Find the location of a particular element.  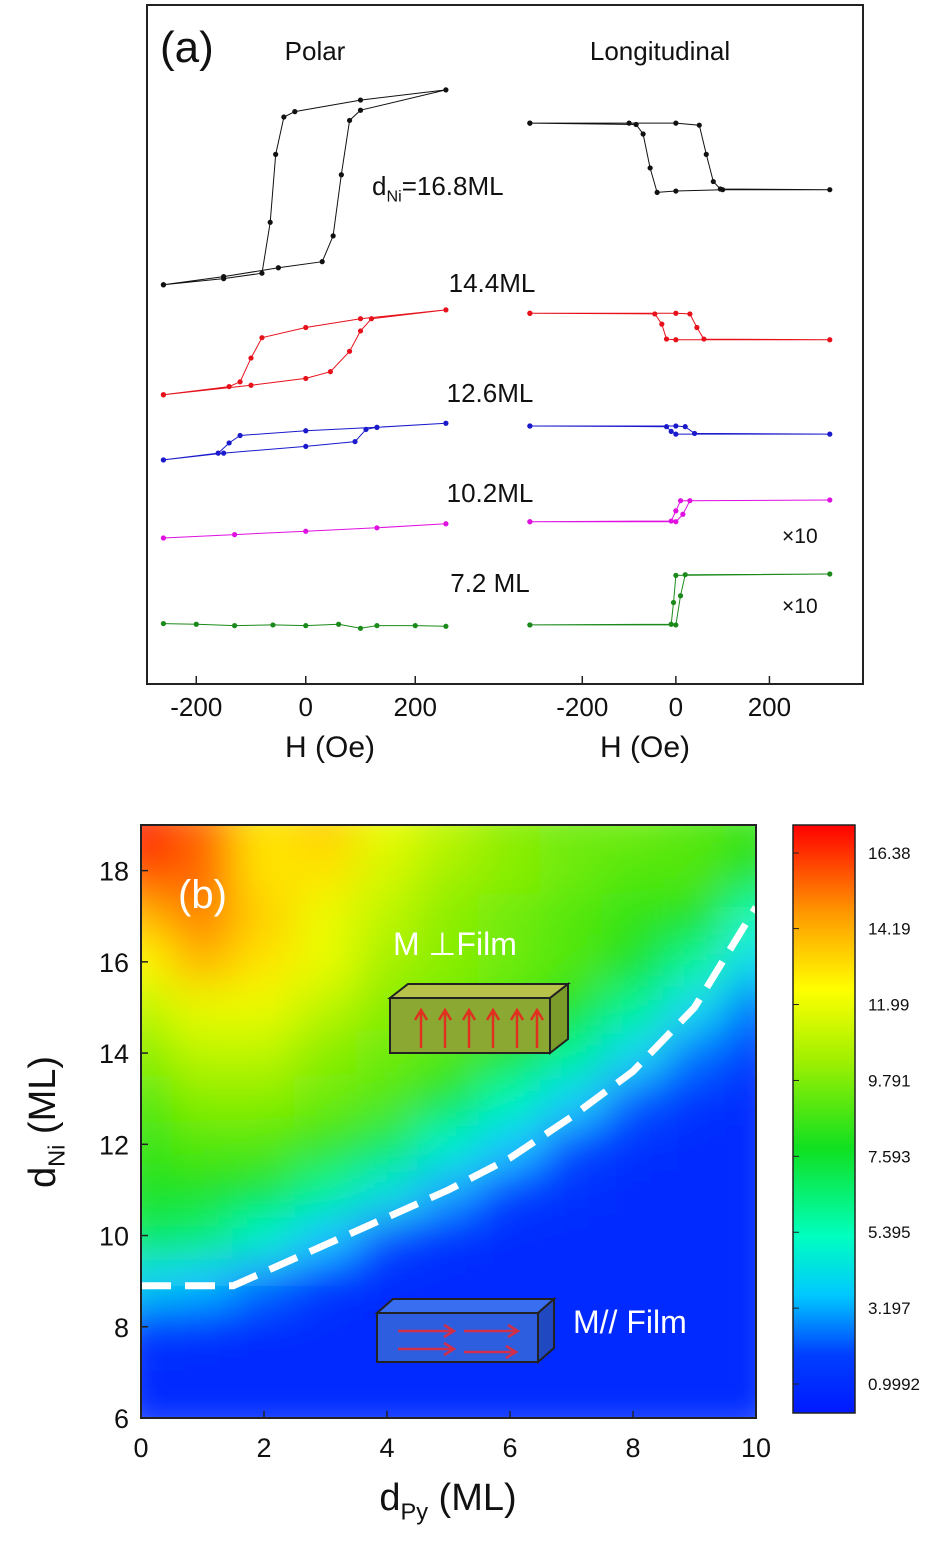

subscript: Py is located at coordinates (415, 1512).